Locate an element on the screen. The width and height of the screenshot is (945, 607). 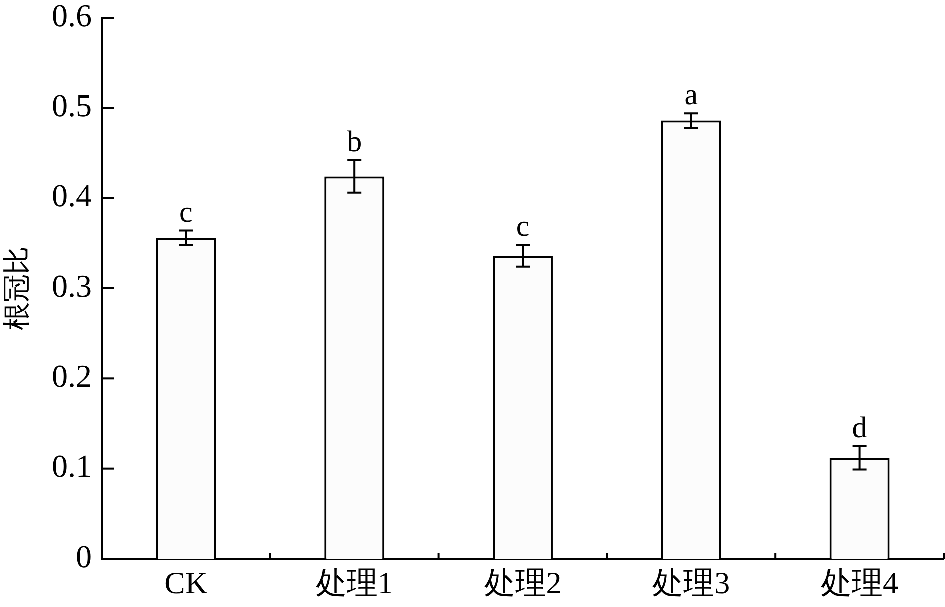
y-tick-label: 0.1 is located at coordinates (72, 466).